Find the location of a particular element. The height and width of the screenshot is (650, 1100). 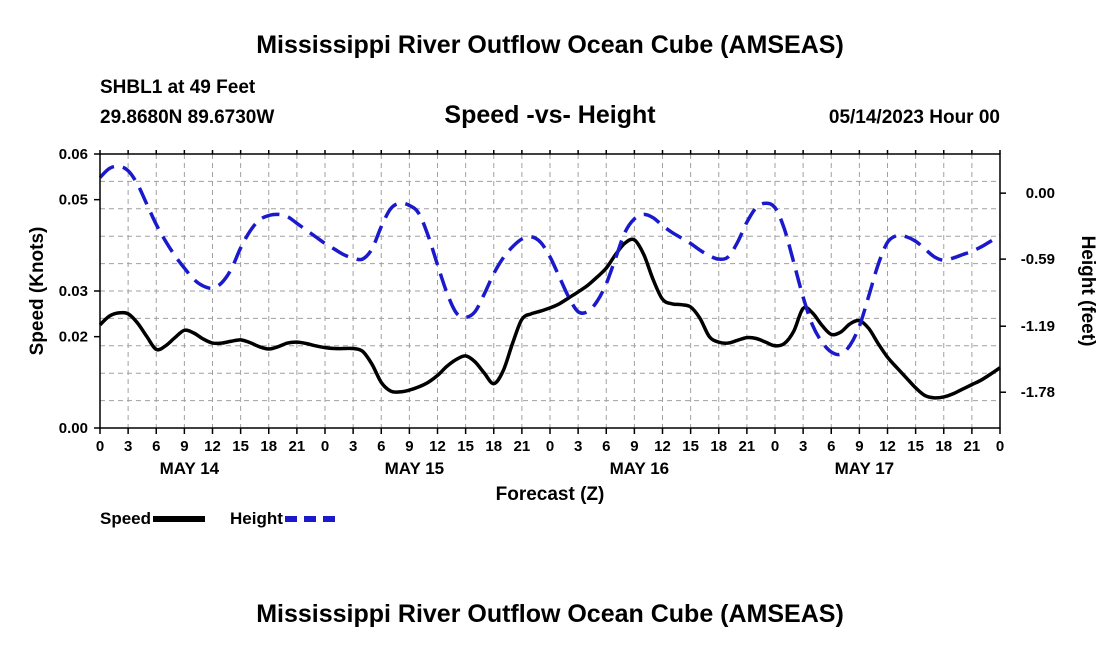

x-date-label: MAY 14 is located at coordinates (190, 468).